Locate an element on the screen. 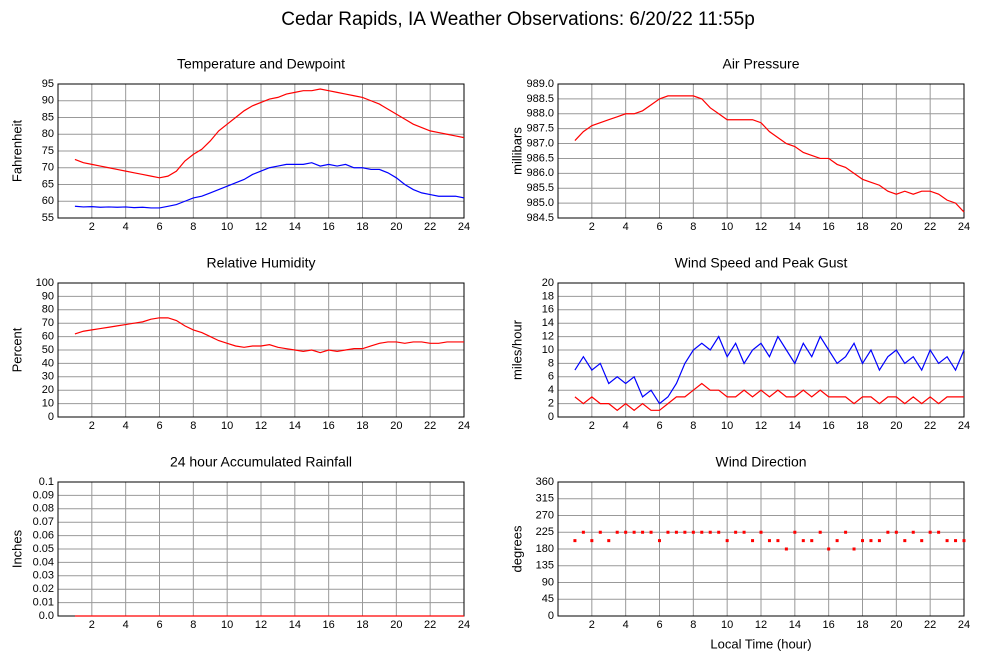  y-tick-label: 0.0 is located at coordinates (46, 616).